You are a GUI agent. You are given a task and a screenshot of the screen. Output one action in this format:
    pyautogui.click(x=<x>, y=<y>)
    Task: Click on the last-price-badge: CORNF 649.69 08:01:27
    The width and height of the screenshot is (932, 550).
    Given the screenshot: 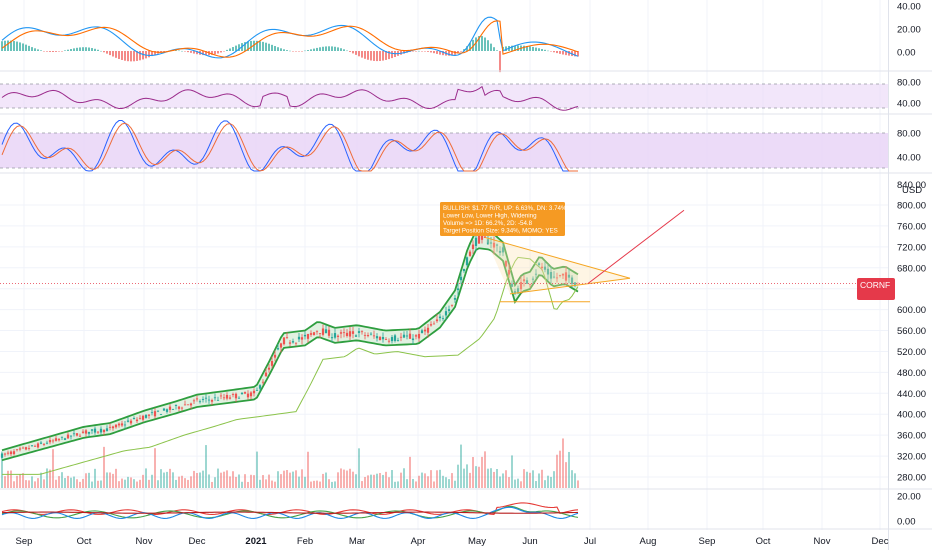 What is the action you would take?
    pyautogui.click(x=893, y=289)
    